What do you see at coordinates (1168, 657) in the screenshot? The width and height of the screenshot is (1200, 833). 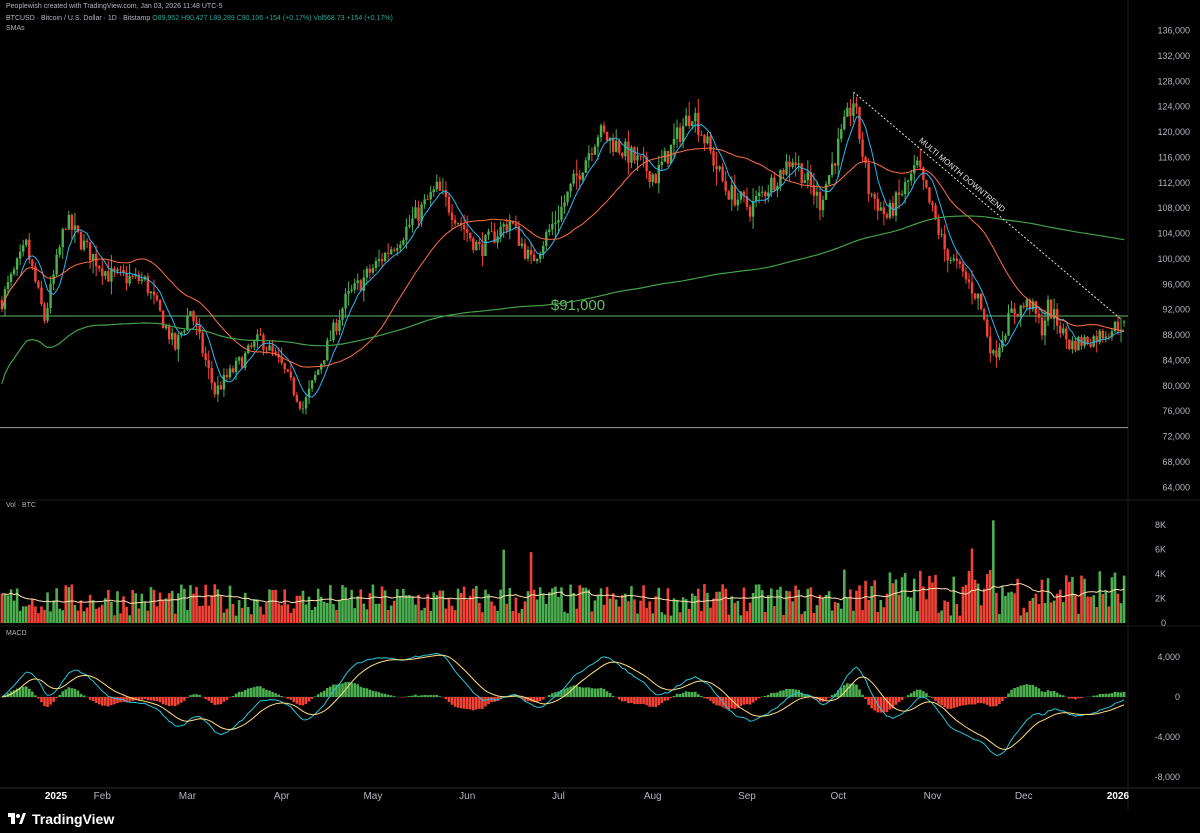 I see `macd-tick-label: 4,000` at bounding box center [1168, 657].